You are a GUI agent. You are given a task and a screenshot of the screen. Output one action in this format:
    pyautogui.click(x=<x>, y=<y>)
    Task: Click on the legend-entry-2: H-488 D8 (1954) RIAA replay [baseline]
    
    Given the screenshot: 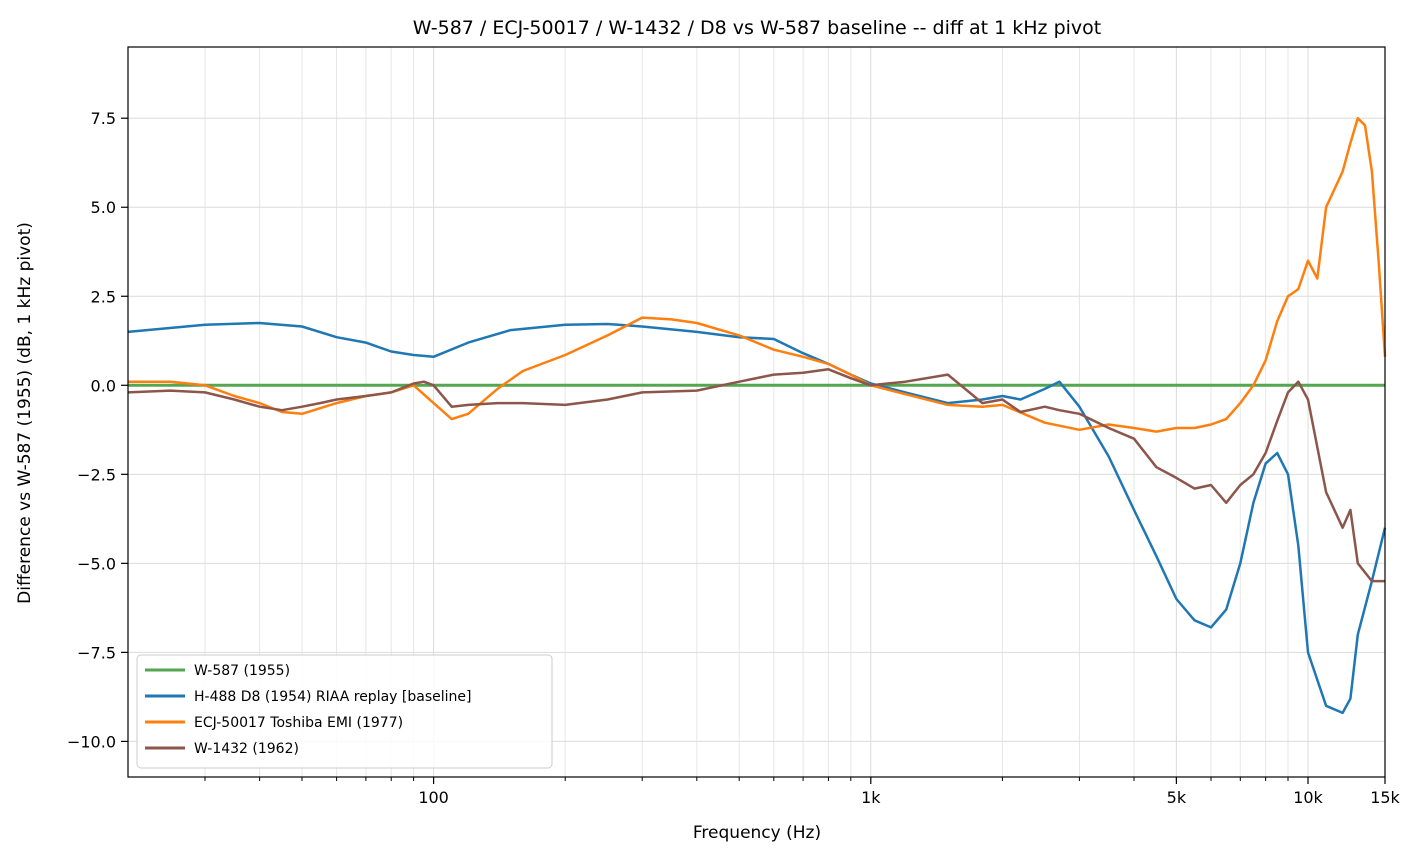 What is the action you would take?
    pyautogui.click(x=332, y=697)
    